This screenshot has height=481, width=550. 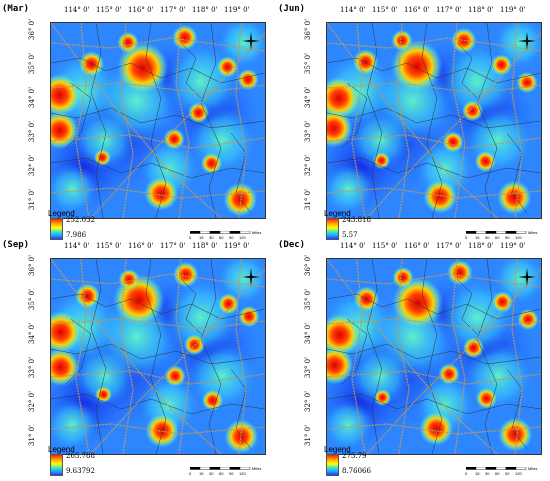 I want to click on legend-min-value: 8.76066, so click(x=356, y=471).